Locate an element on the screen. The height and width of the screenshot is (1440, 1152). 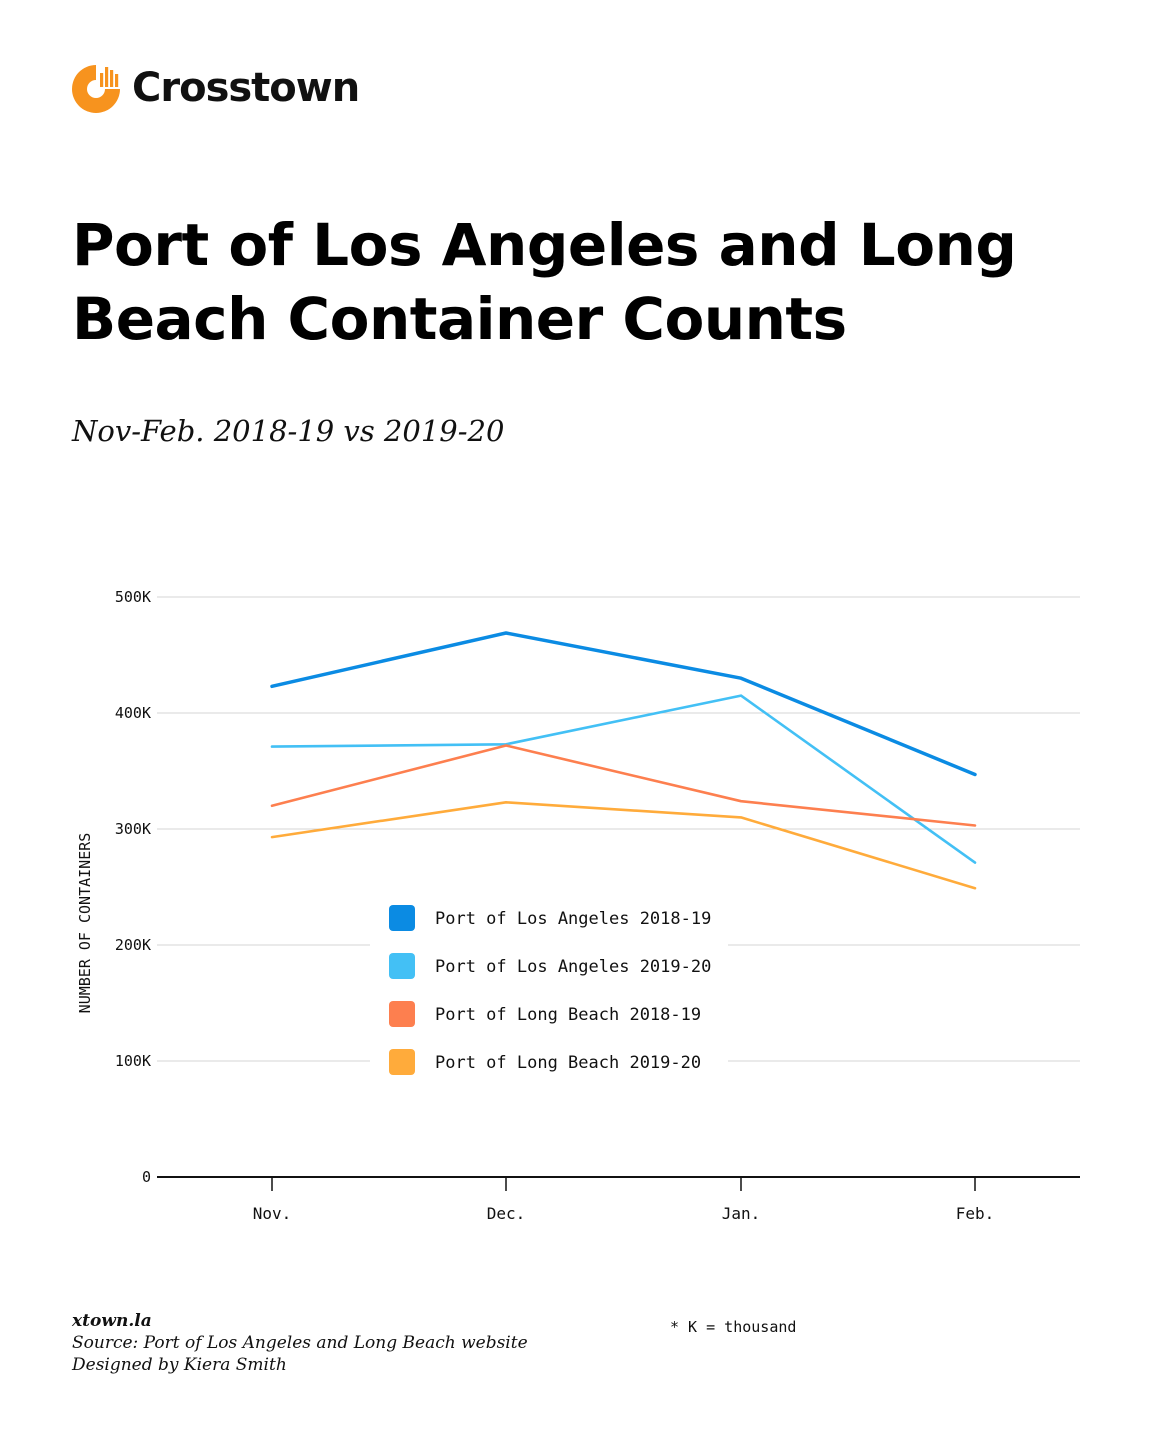
brand: Crosstown is located at coordinates (215, 88).